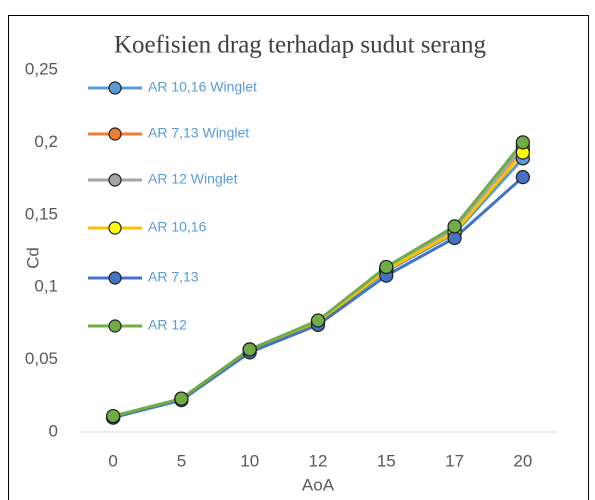  Describe the element at coordinates (41, 68) in the screenshot. I see `y-tick-label: 0,25` at that location.